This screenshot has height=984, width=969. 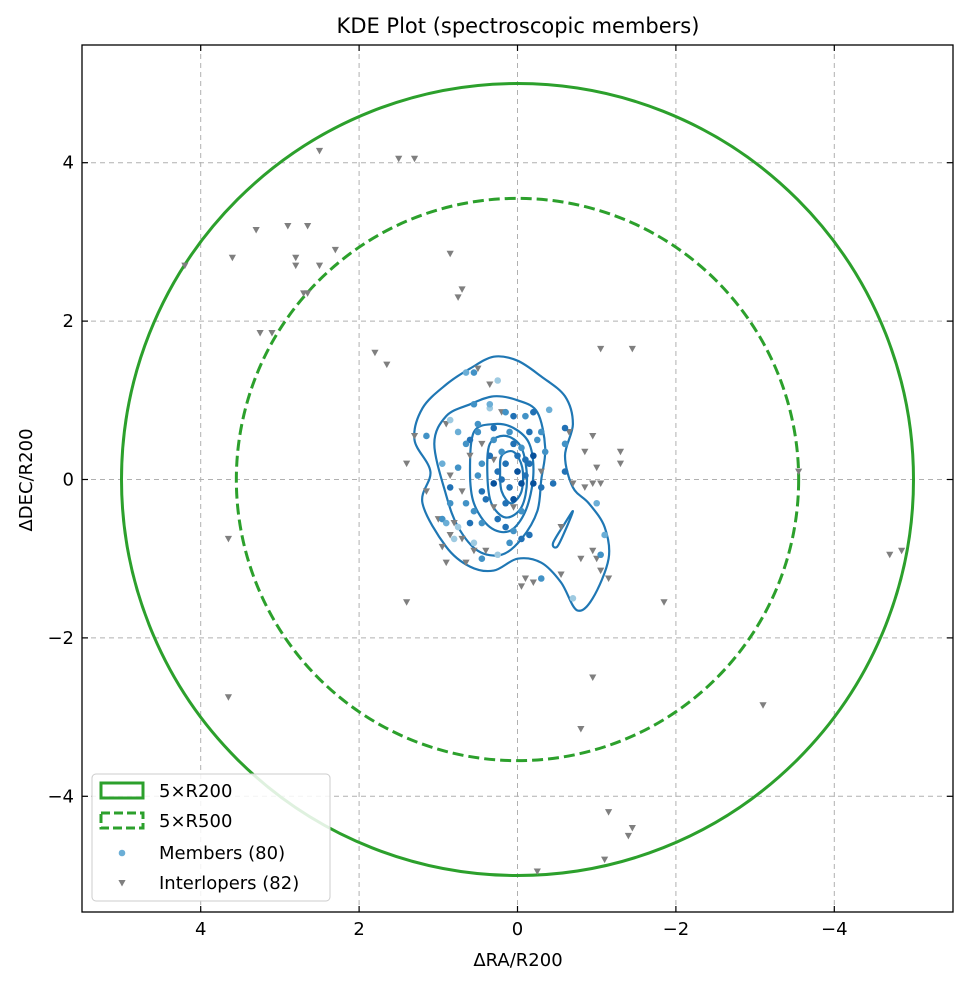 I want to click on legend-label-members: Members (80), so click(x=222, y=853).